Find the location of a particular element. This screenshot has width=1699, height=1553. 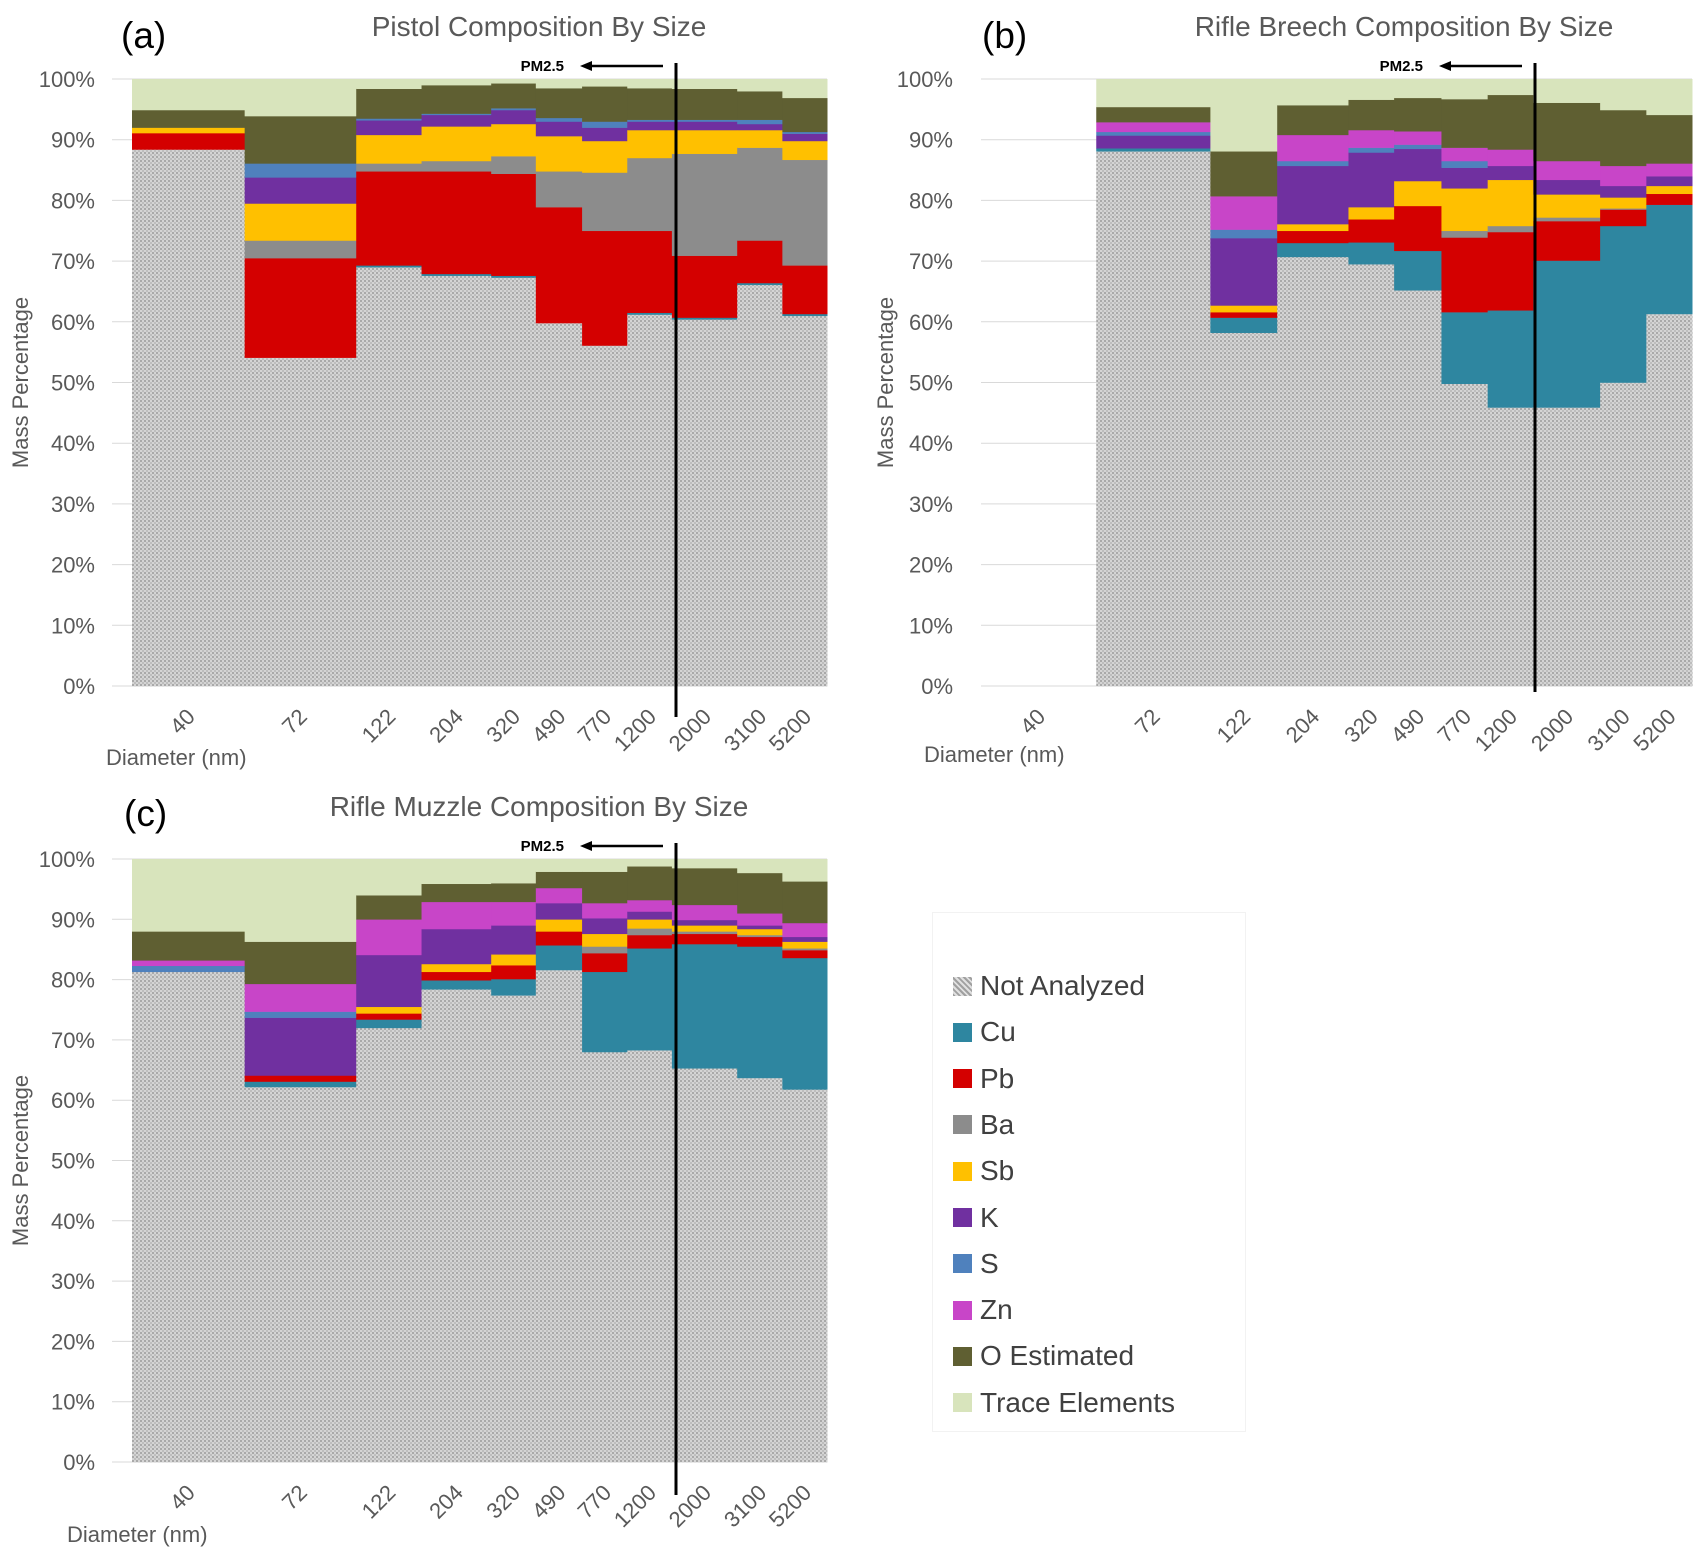

y-tick-label: 70% is located at coordinates (73, 1040).